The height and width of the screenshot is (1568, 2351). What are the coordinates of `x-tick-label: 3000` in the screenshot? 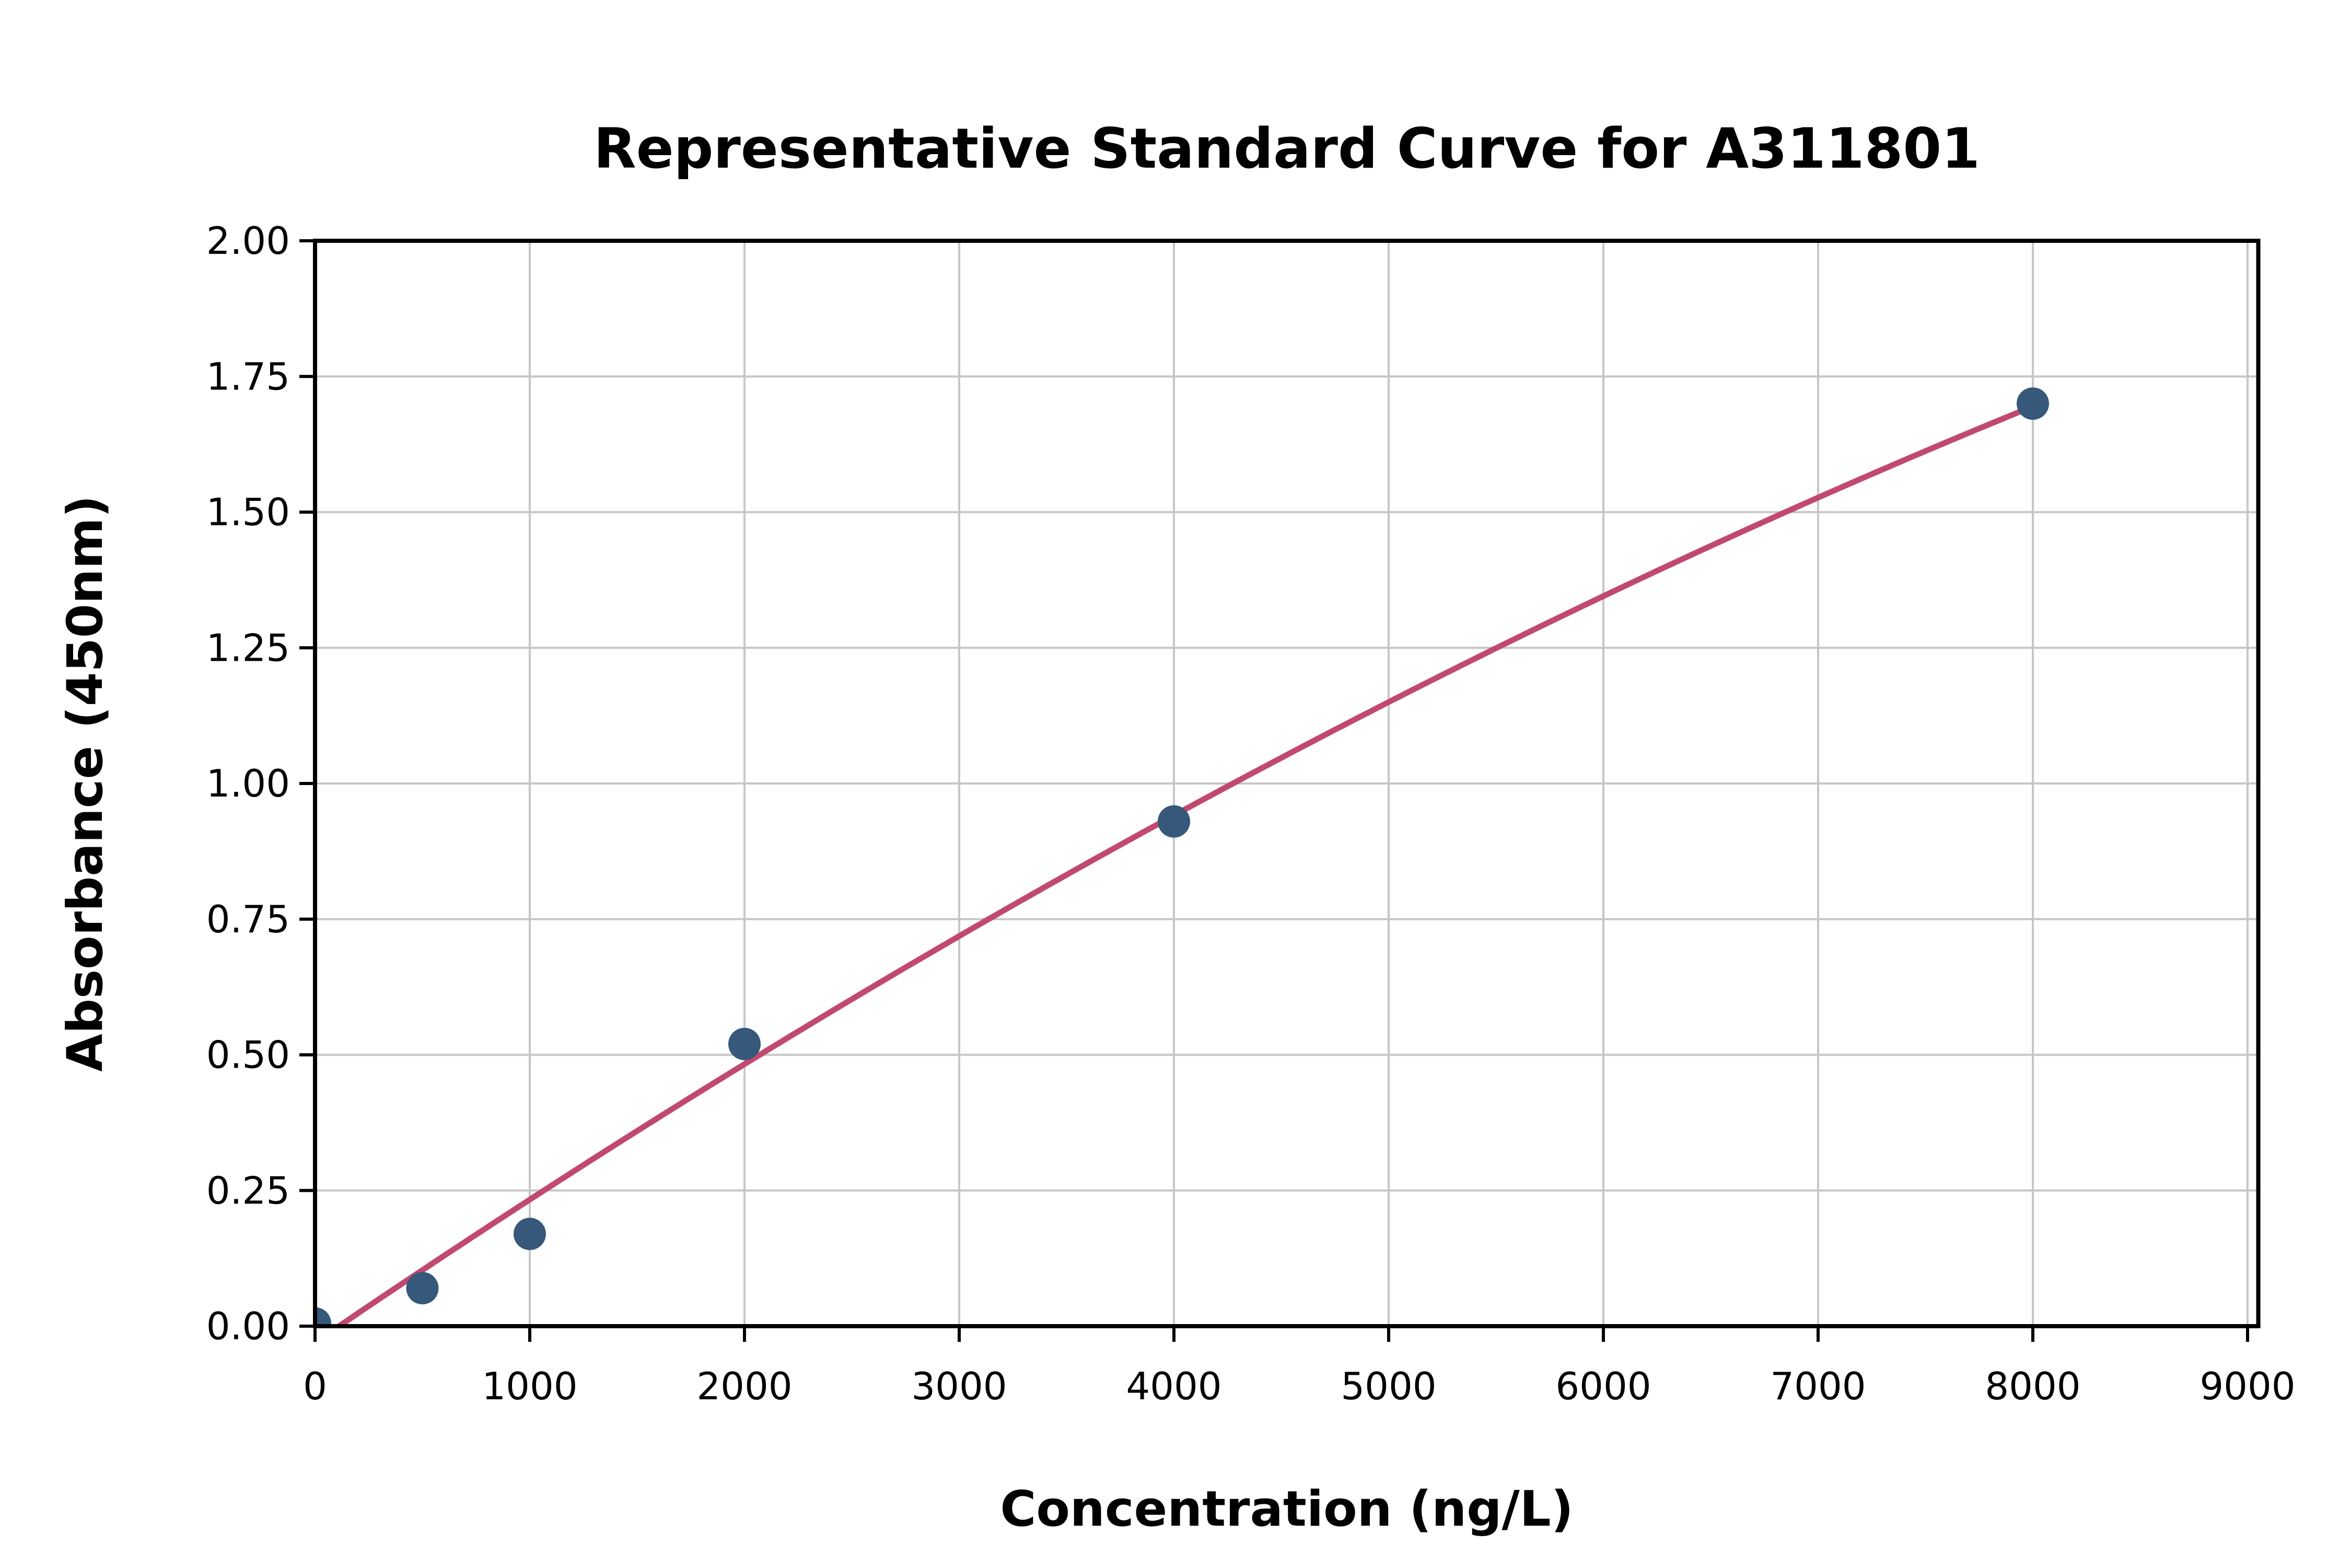 It's located at (959, 1386).